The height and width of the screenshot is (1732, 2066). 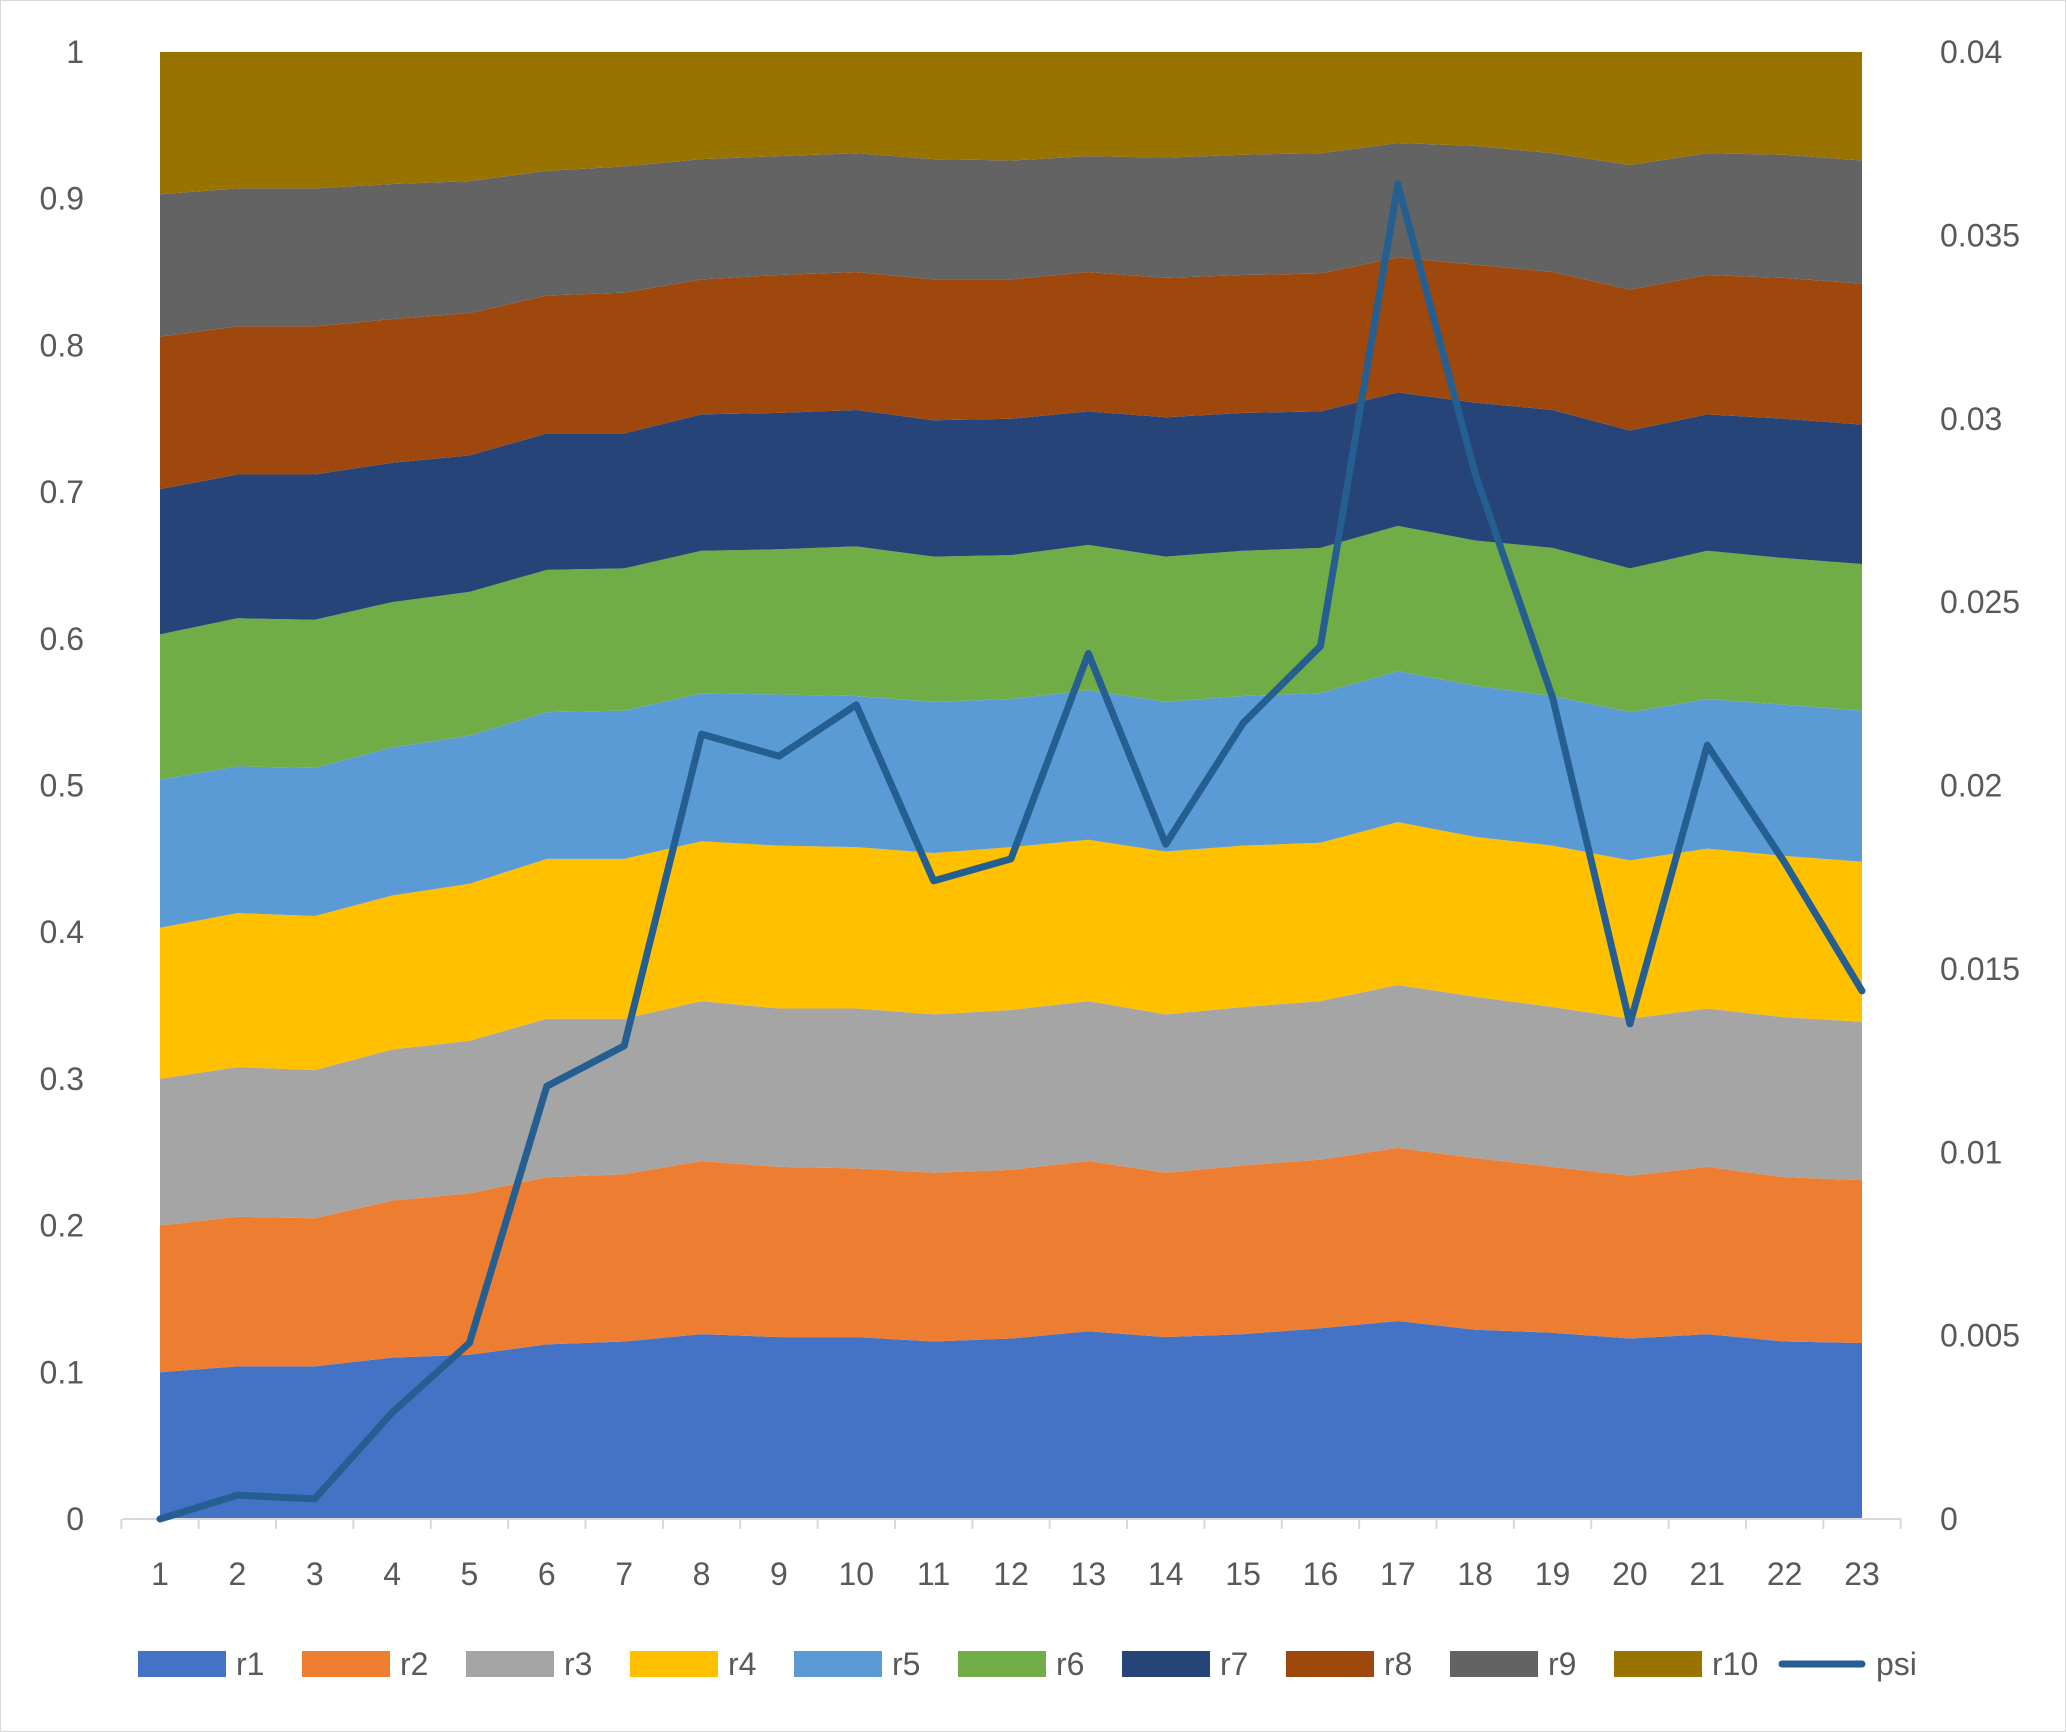 I want to click on legend-swatch-r1, so click(x=182, y=1664).